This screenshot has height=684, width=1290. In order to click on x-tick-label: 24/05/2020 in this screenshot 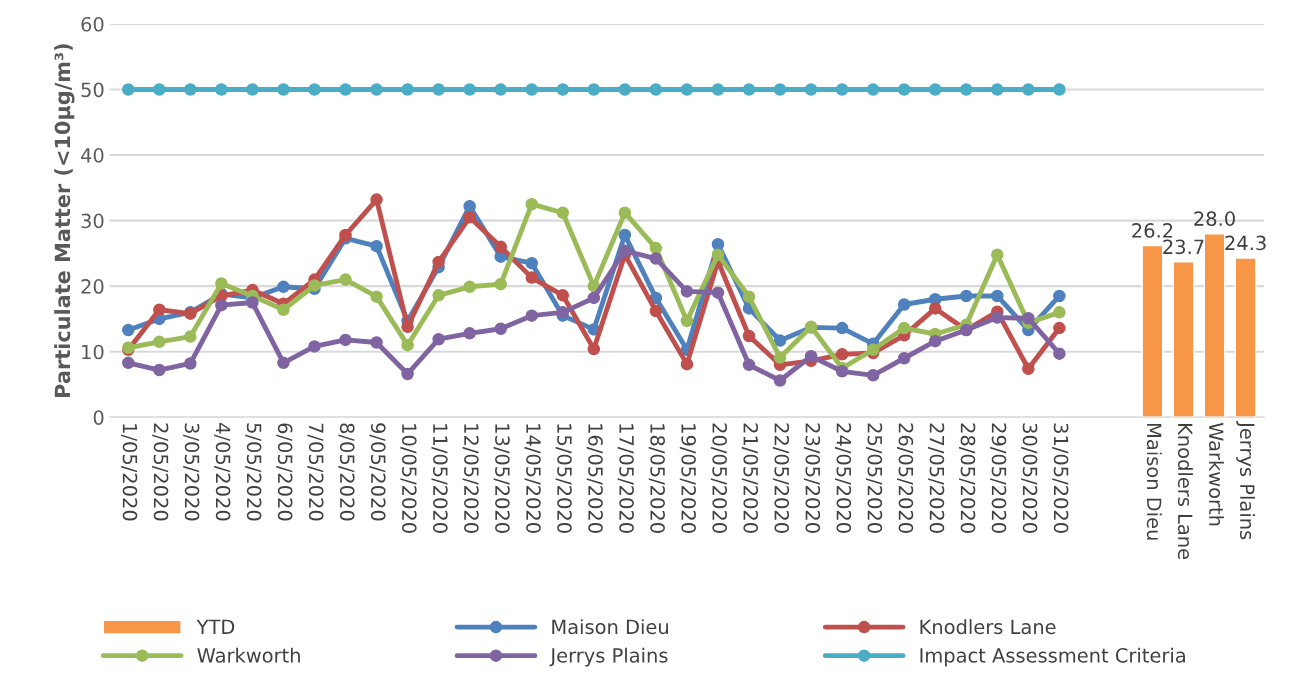, I will do `click(843, 478)`.